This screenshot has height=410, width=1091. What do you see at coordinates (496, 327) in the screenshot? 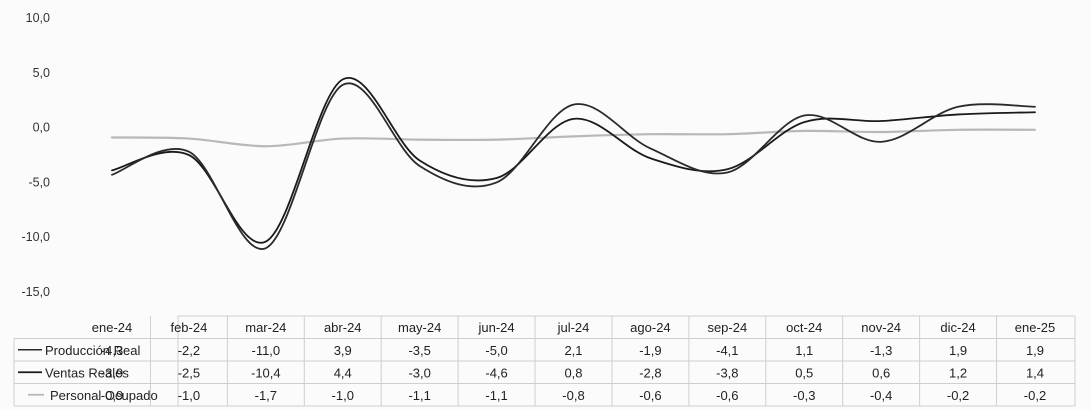
I see `x-tick-label: jun-24` at bounding box center [496, 327].